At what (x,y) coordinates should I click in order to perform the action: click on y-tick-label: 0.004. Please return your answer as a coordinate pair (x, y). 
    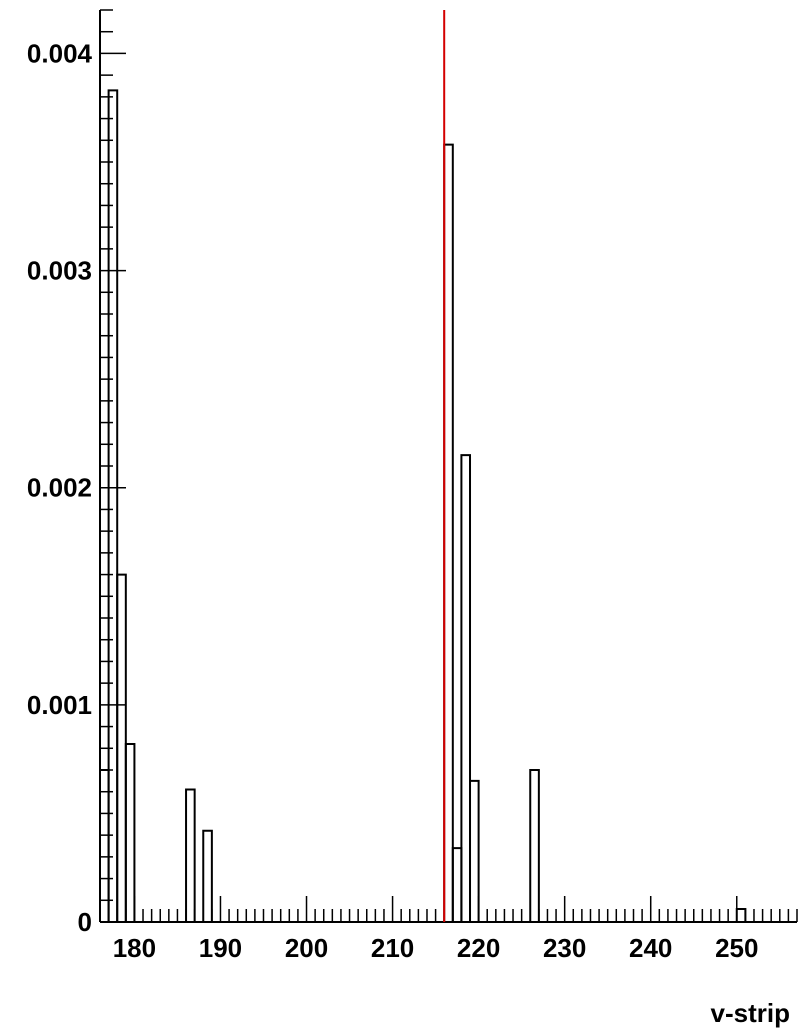
    Looking at the image, I should click on (60, 53).